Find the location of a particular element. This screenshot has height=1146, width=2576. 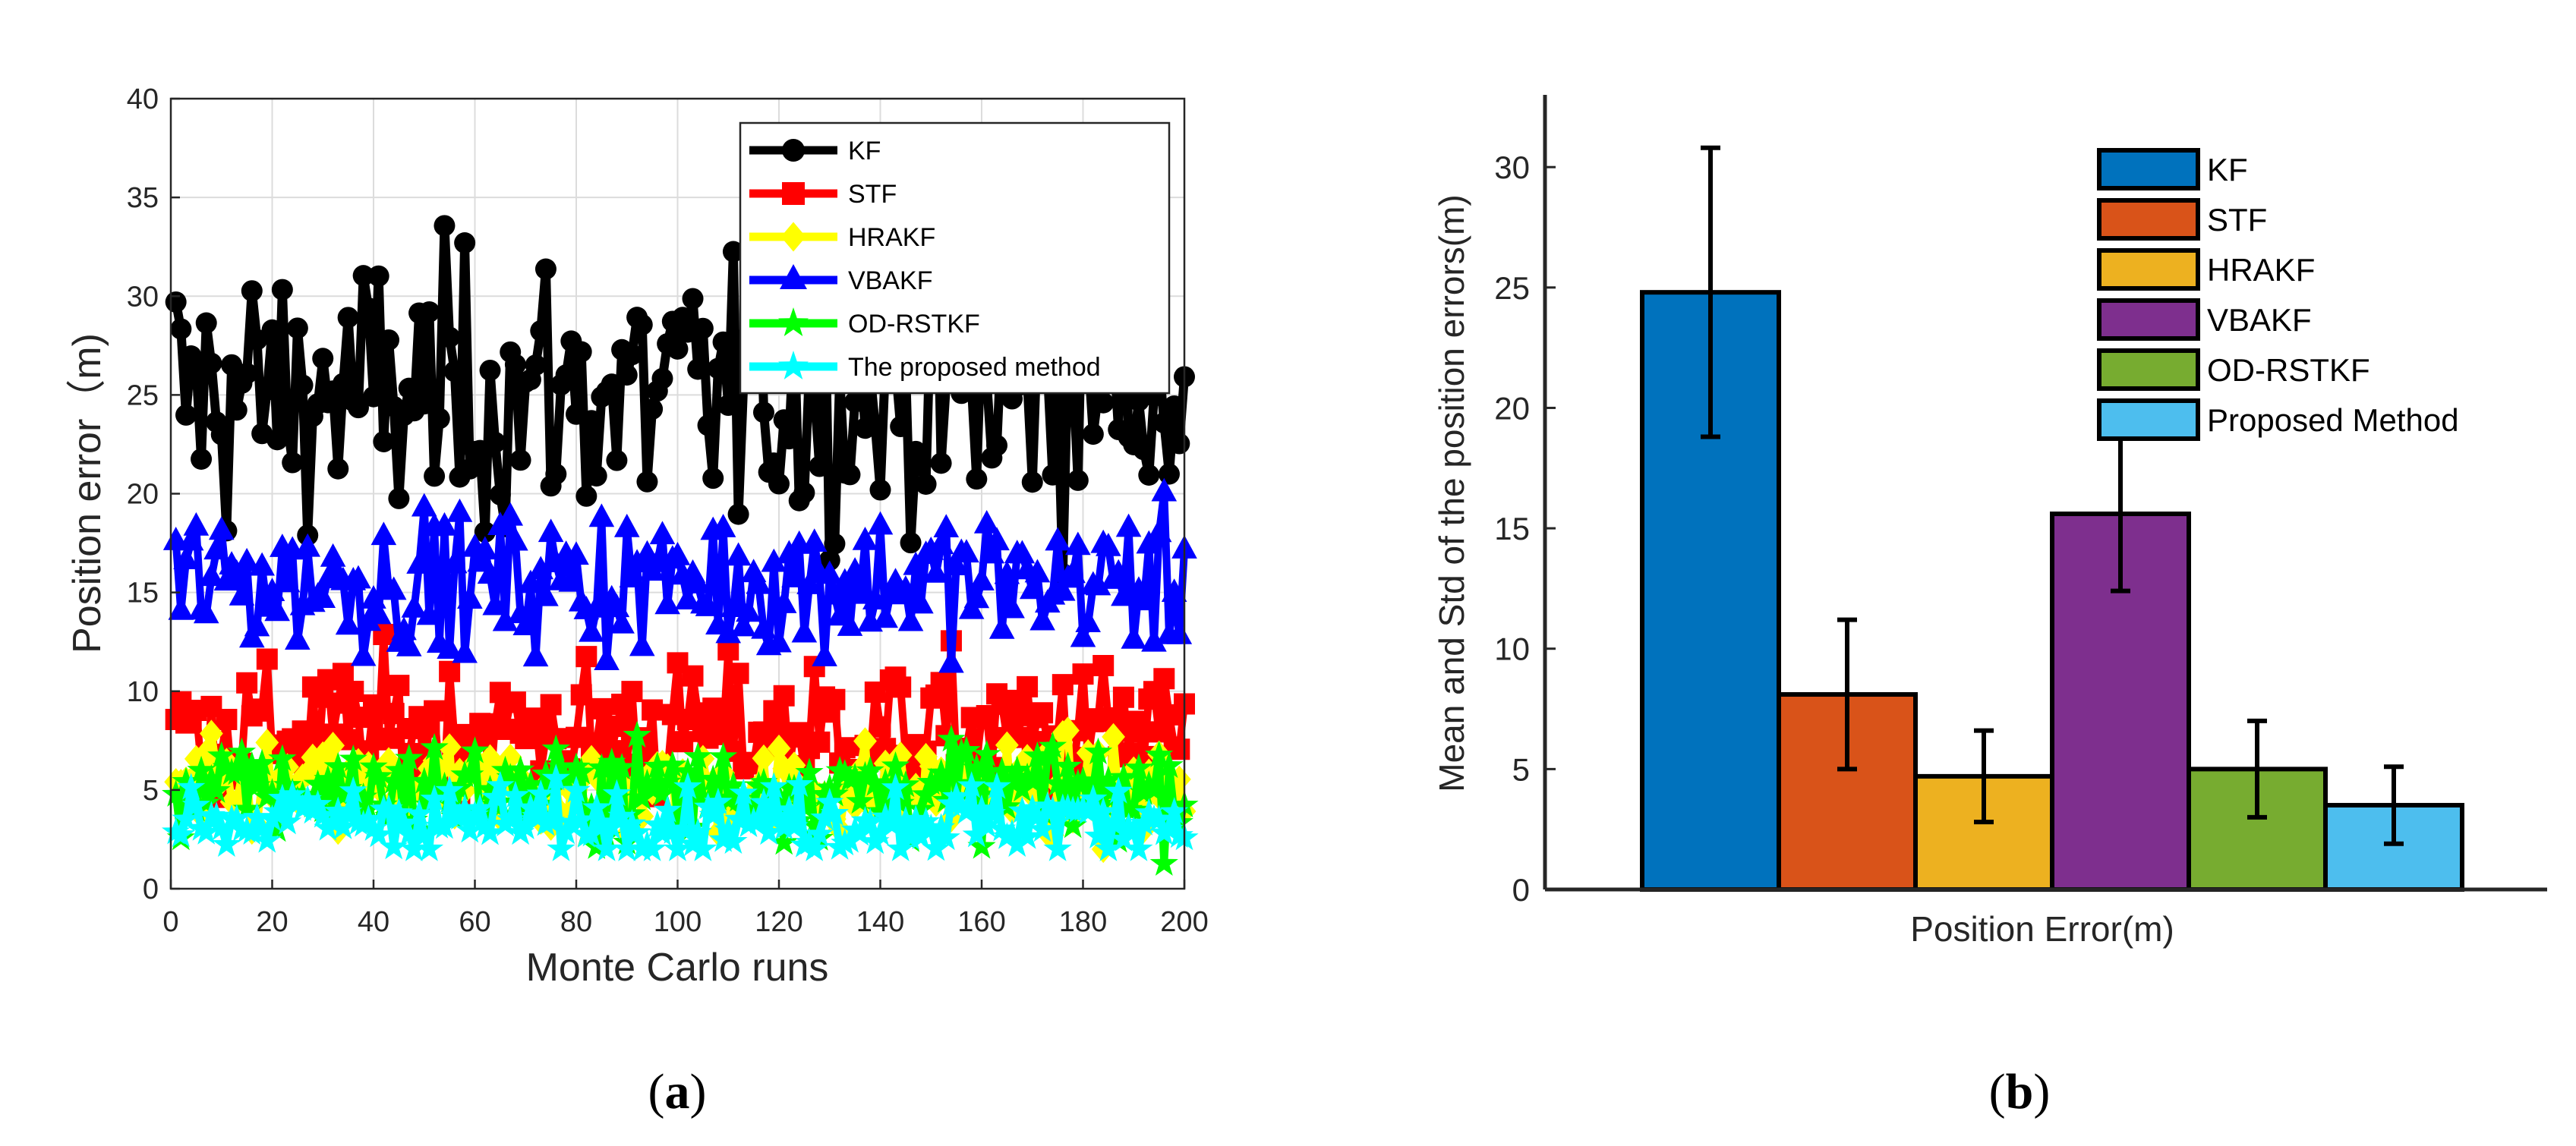

panel-a-ytick-label: 15 is located at coordinates (143, 593).